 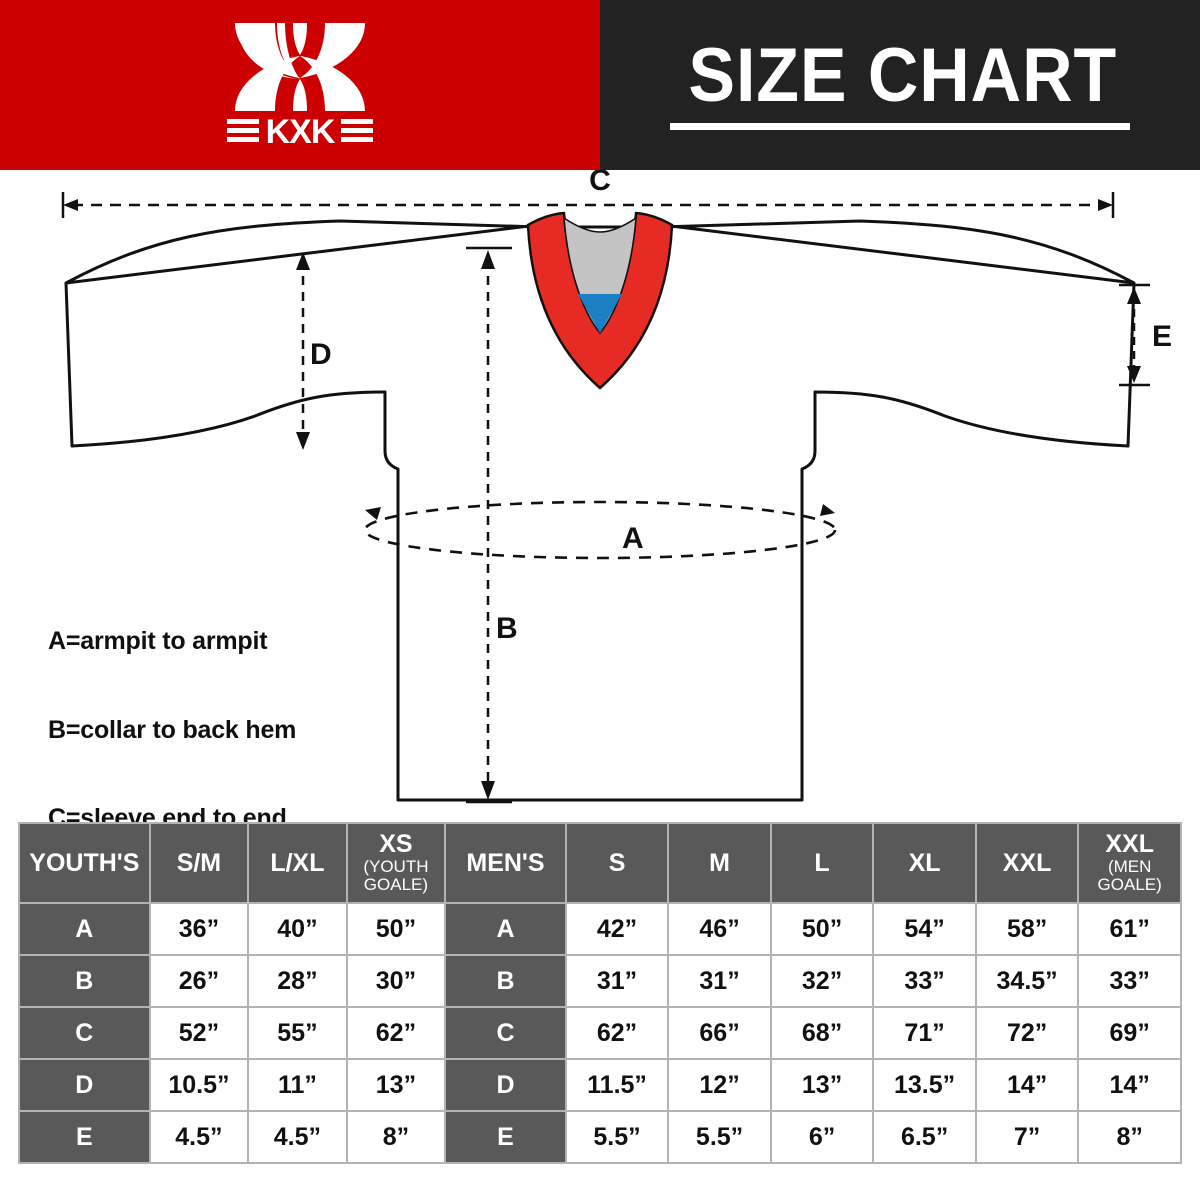 I want to click on cell-men-goalie-c: 69”, so click(x=1129, y=1033).